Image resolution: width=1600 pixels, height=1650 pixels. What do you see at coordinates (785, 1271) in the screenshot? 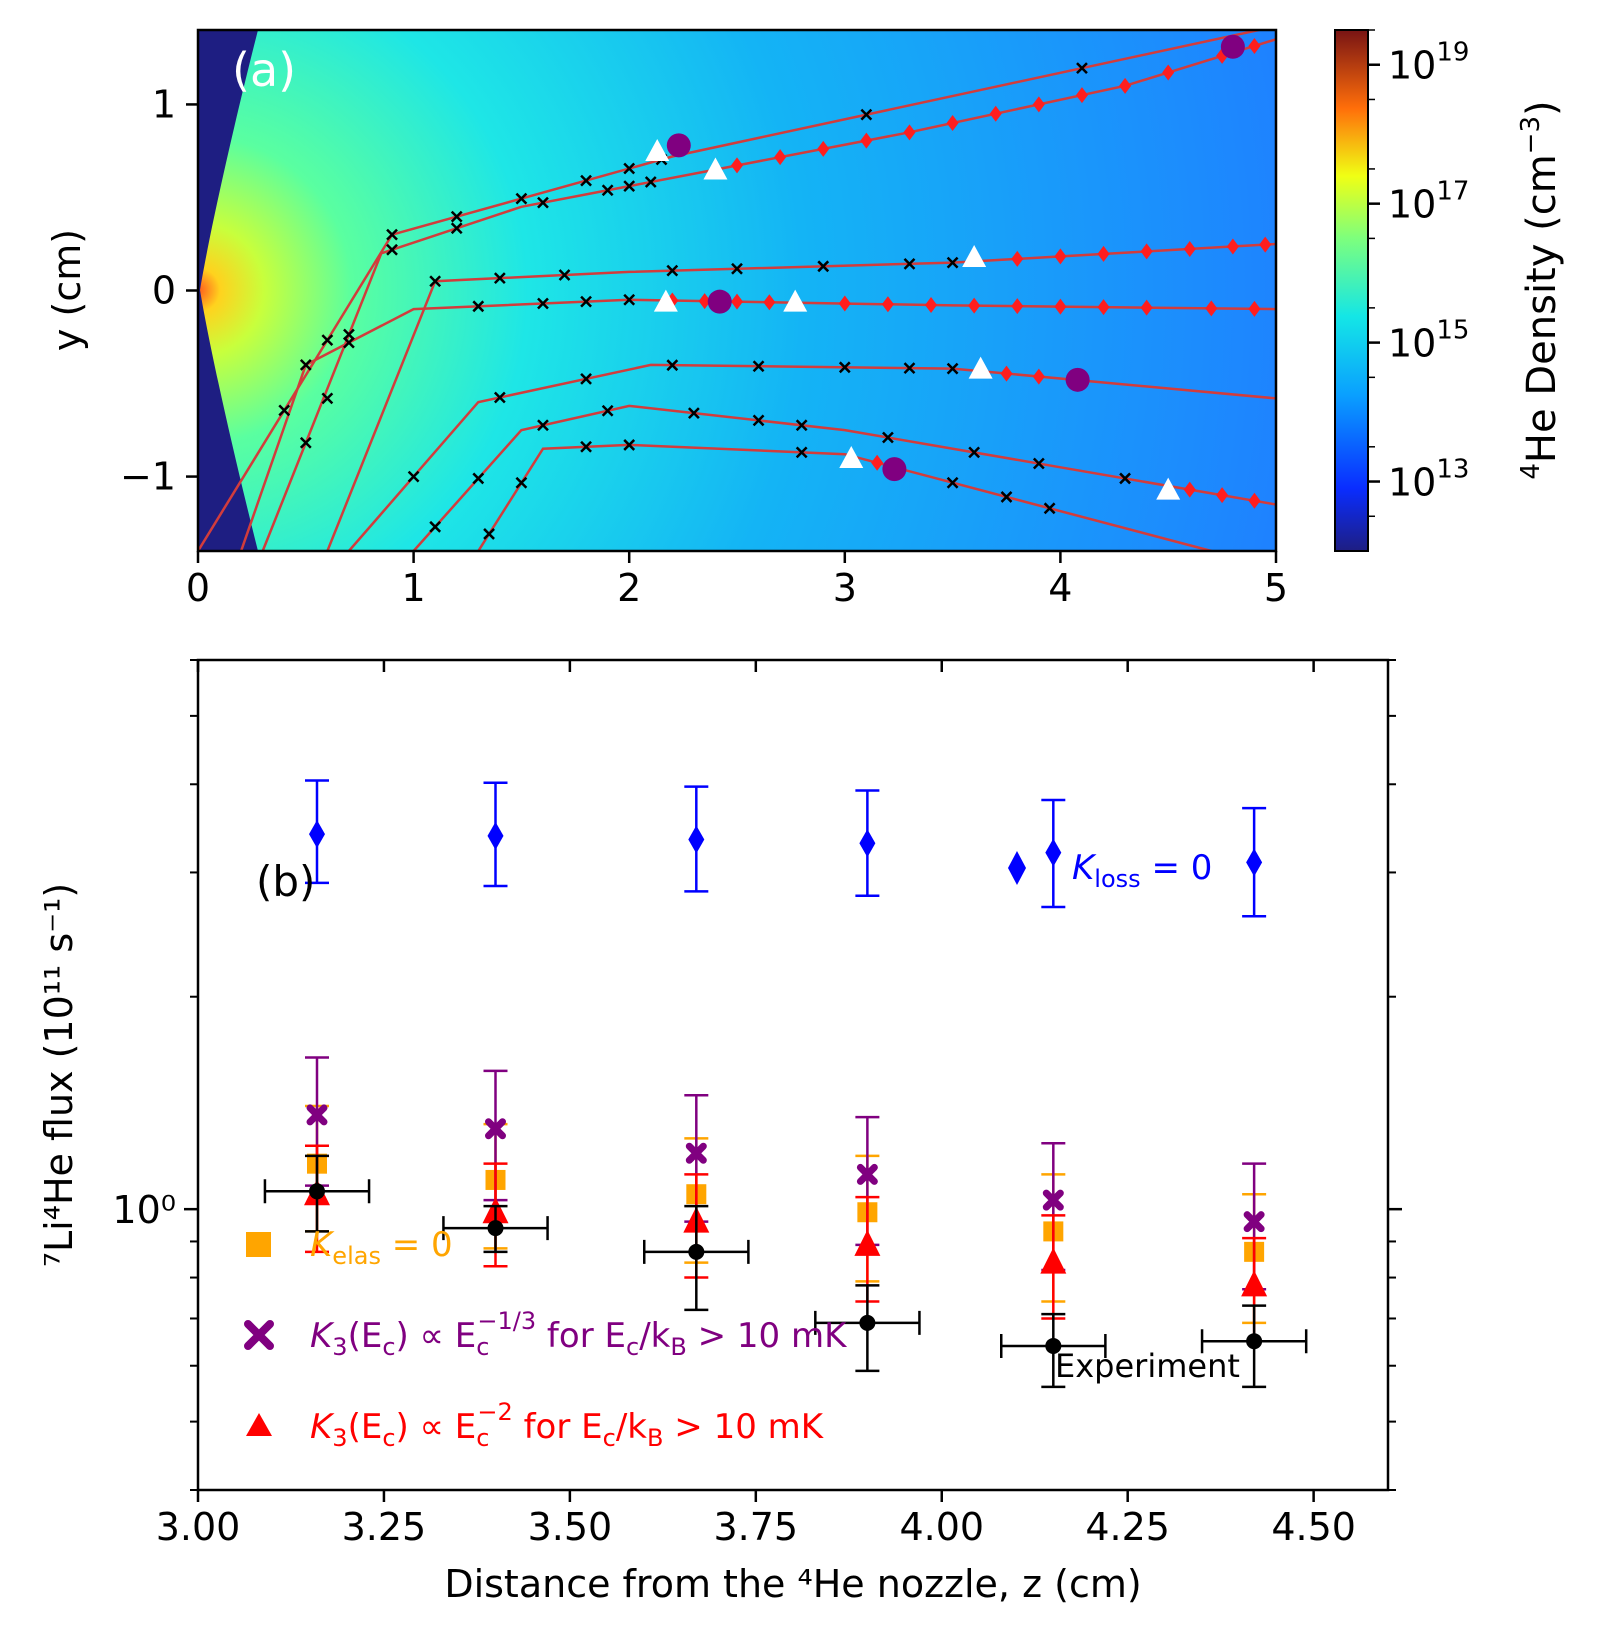
I see `series-experiment` at bounding box center [785, 1271].